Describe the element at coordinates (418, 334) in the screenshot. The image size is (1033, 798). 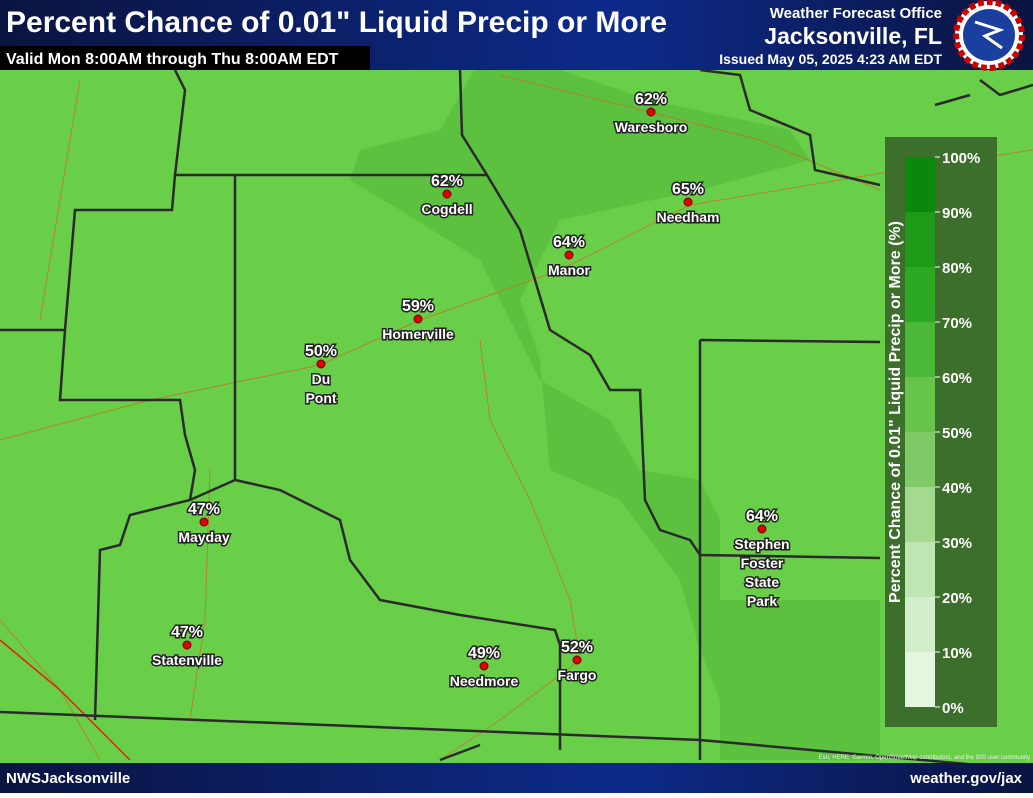
I see `city-name: Homerville` at that location.